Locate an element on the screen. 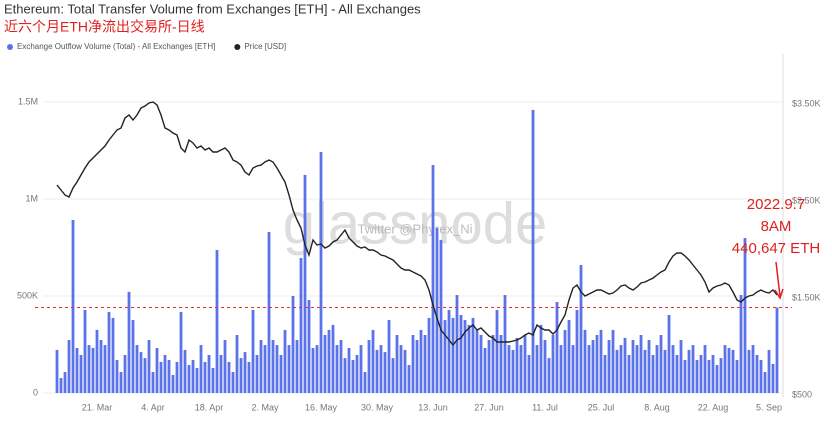 The width and height of the screenshot is (832, 422). annotation: 440,647 ETH is located at coordinates (776, 248).